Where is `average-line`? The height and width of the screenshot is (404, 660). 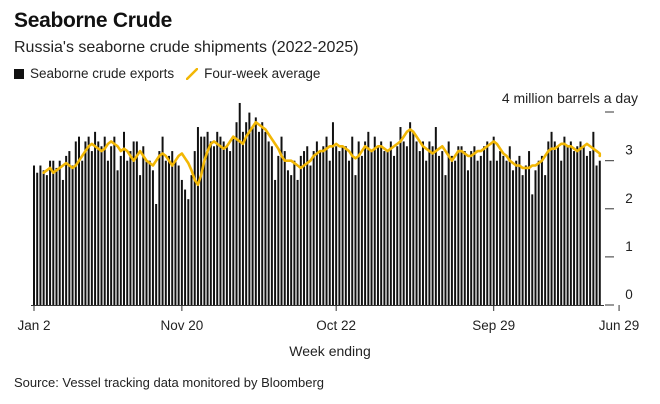
average-line is located at coordinates (322, 153).